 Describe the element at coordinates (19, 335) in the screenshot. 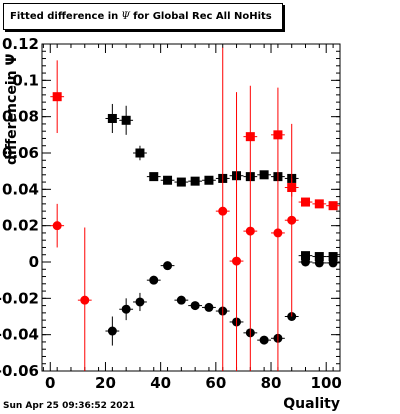

I see `y-tick-label: -0.04` at that location.